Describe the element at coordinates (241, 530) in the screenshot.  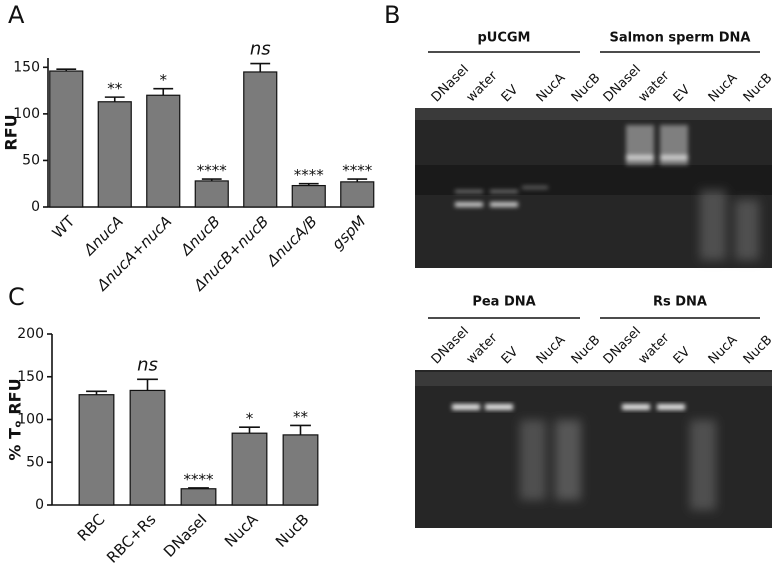
I see `x-tick-label: NucA` at that location.